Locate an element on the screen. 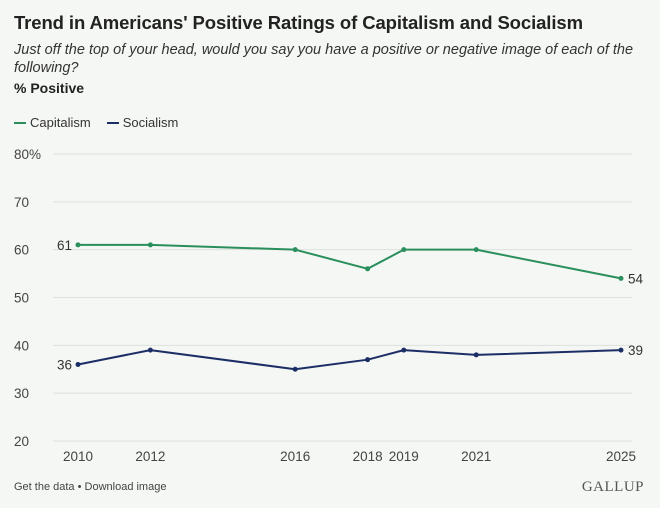 This screenshot has height=508, width=660. y-tick-label: 30 is located at coordinates (21, 393).